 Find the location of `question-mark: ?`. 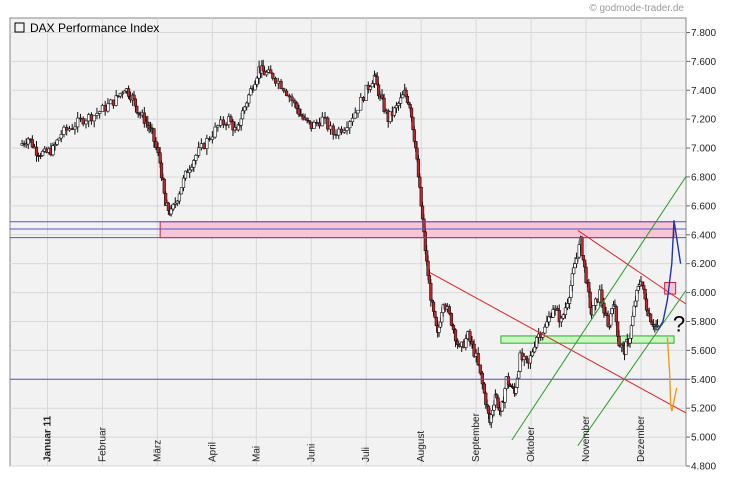

question-mark: ? is located at coordinates (679, 324).